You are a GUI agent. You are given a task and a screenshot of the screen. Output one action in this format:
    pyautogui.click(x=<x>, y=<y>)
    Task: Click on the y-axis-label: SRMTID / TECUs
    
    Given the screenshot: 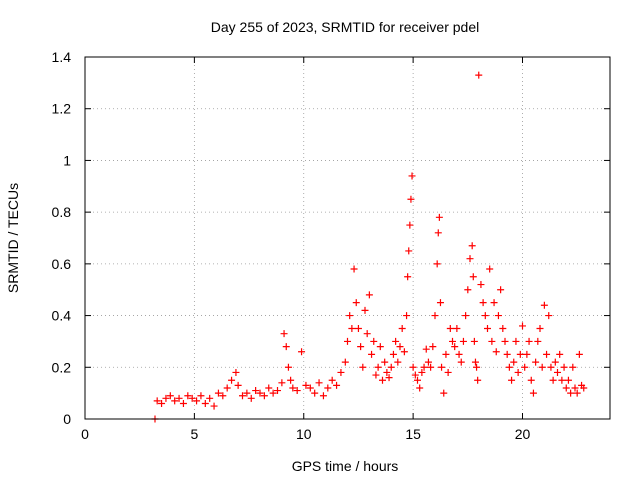 What is the action you would take?
    pyautogui.click(x=13, y=238)
    